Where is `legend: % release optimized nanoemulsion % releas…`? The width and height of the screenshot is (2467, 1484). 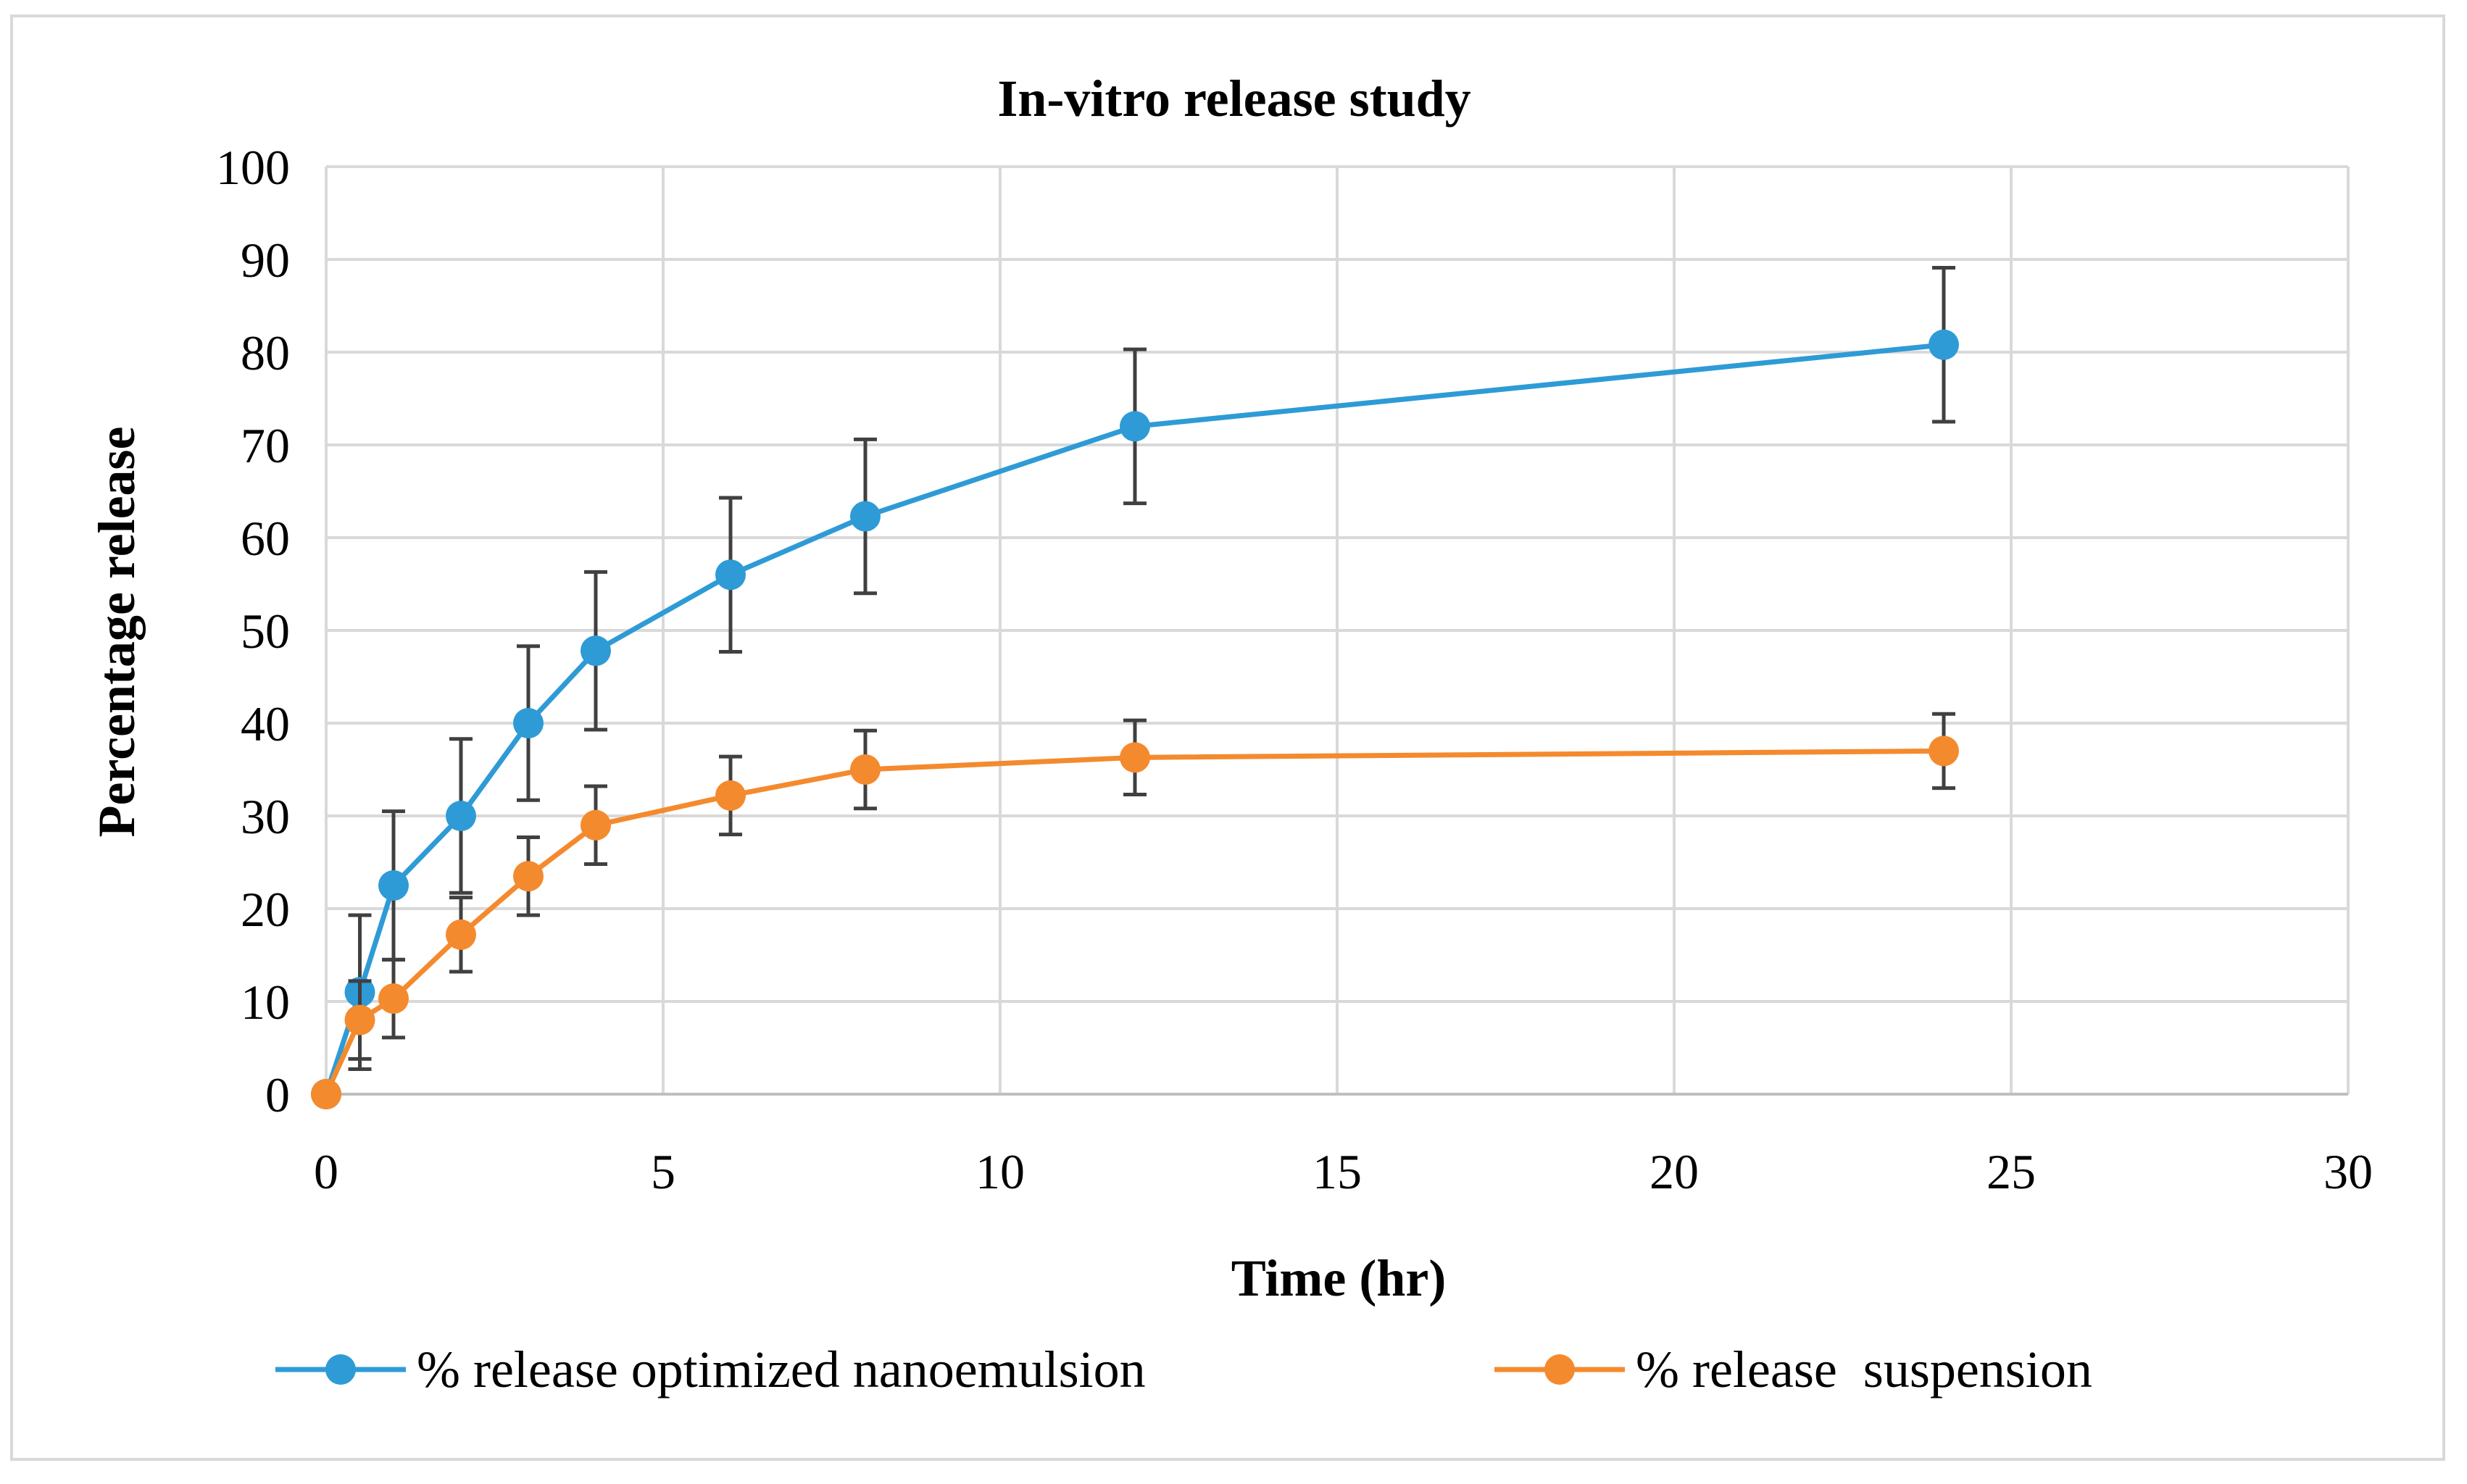 legend: % release optimized nanoemulsion % releas… is located at coordinates (1184, 1369).